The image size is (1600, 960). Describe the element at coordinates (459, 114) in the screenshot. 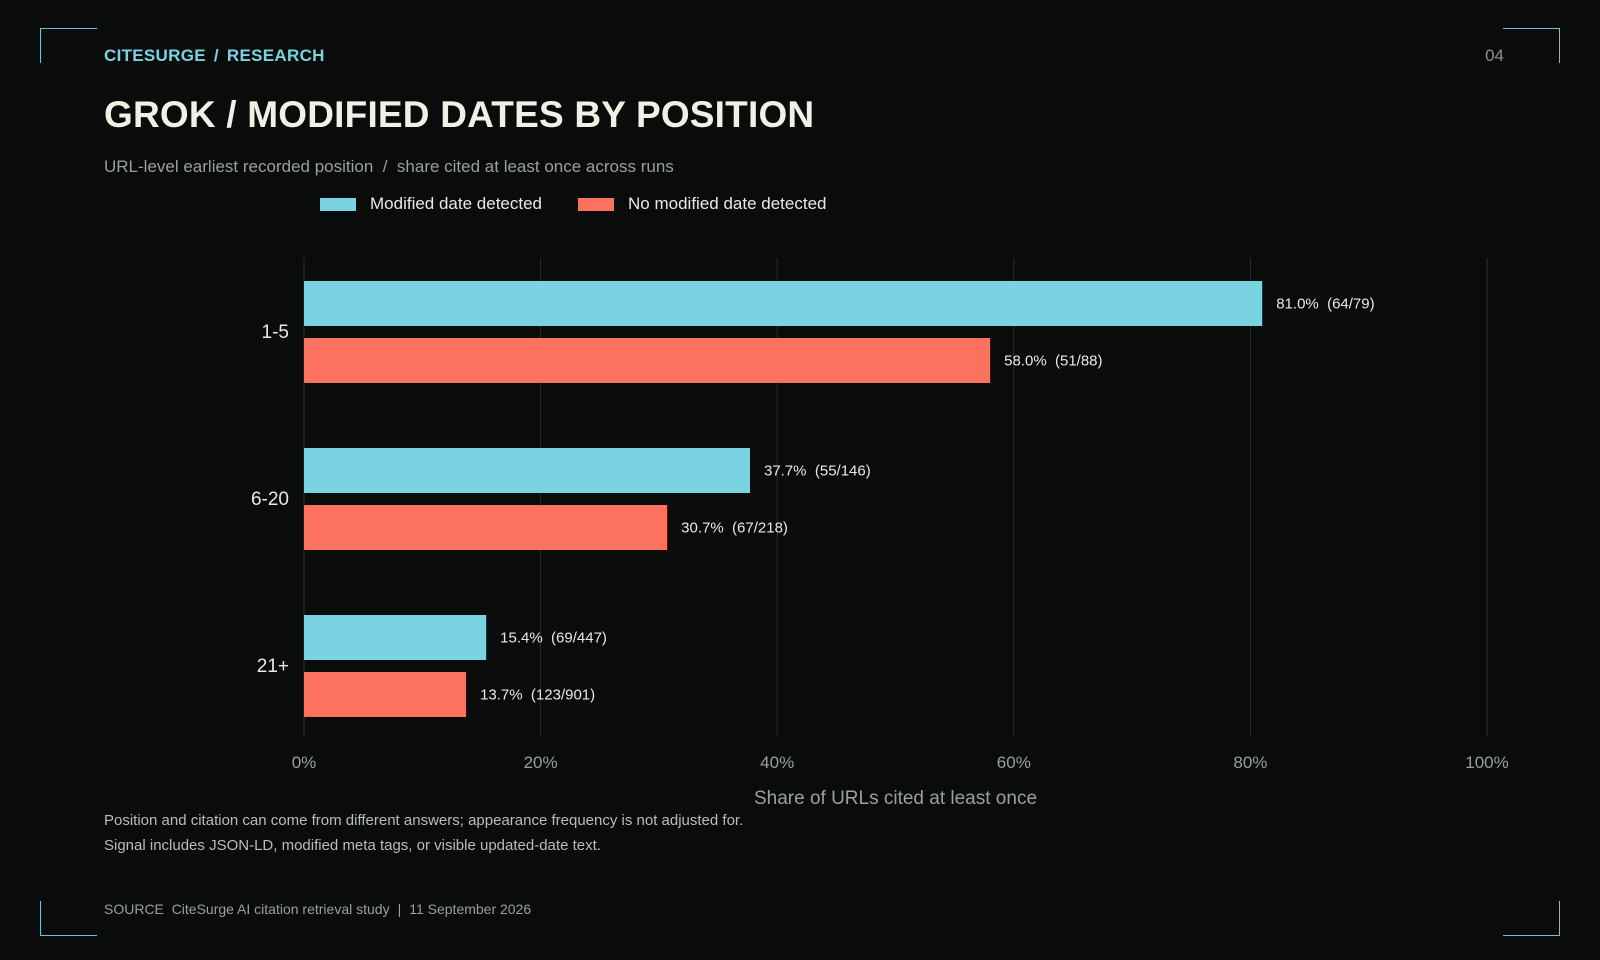

I see `page-title: GROK / MODIFIED DATES BY POSITION` at that location.